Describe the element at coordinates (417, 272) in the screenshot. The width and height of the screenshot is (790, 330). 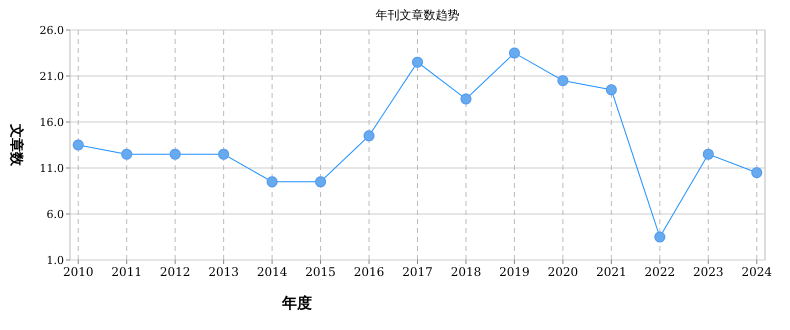
I see `x-tick-label: 2017` at that location.